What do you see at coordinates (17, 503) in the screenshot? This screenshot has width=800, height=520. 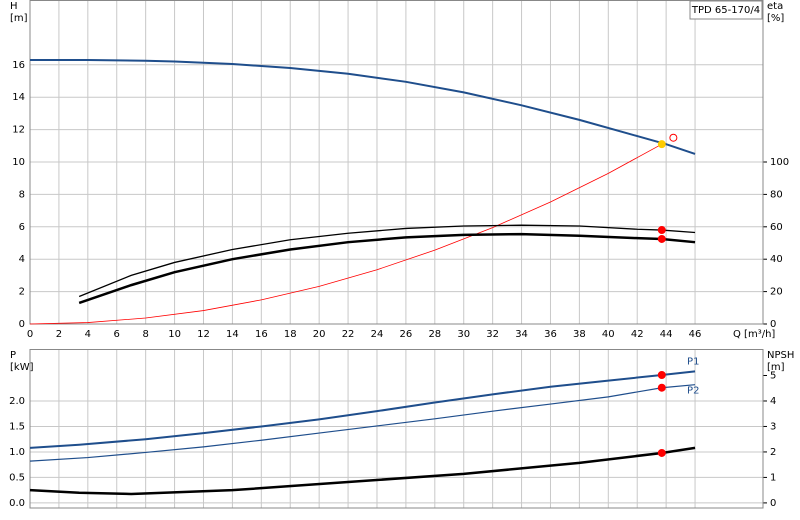 I see `y-tick-label: 0.0` at bounding box center [17, 503].